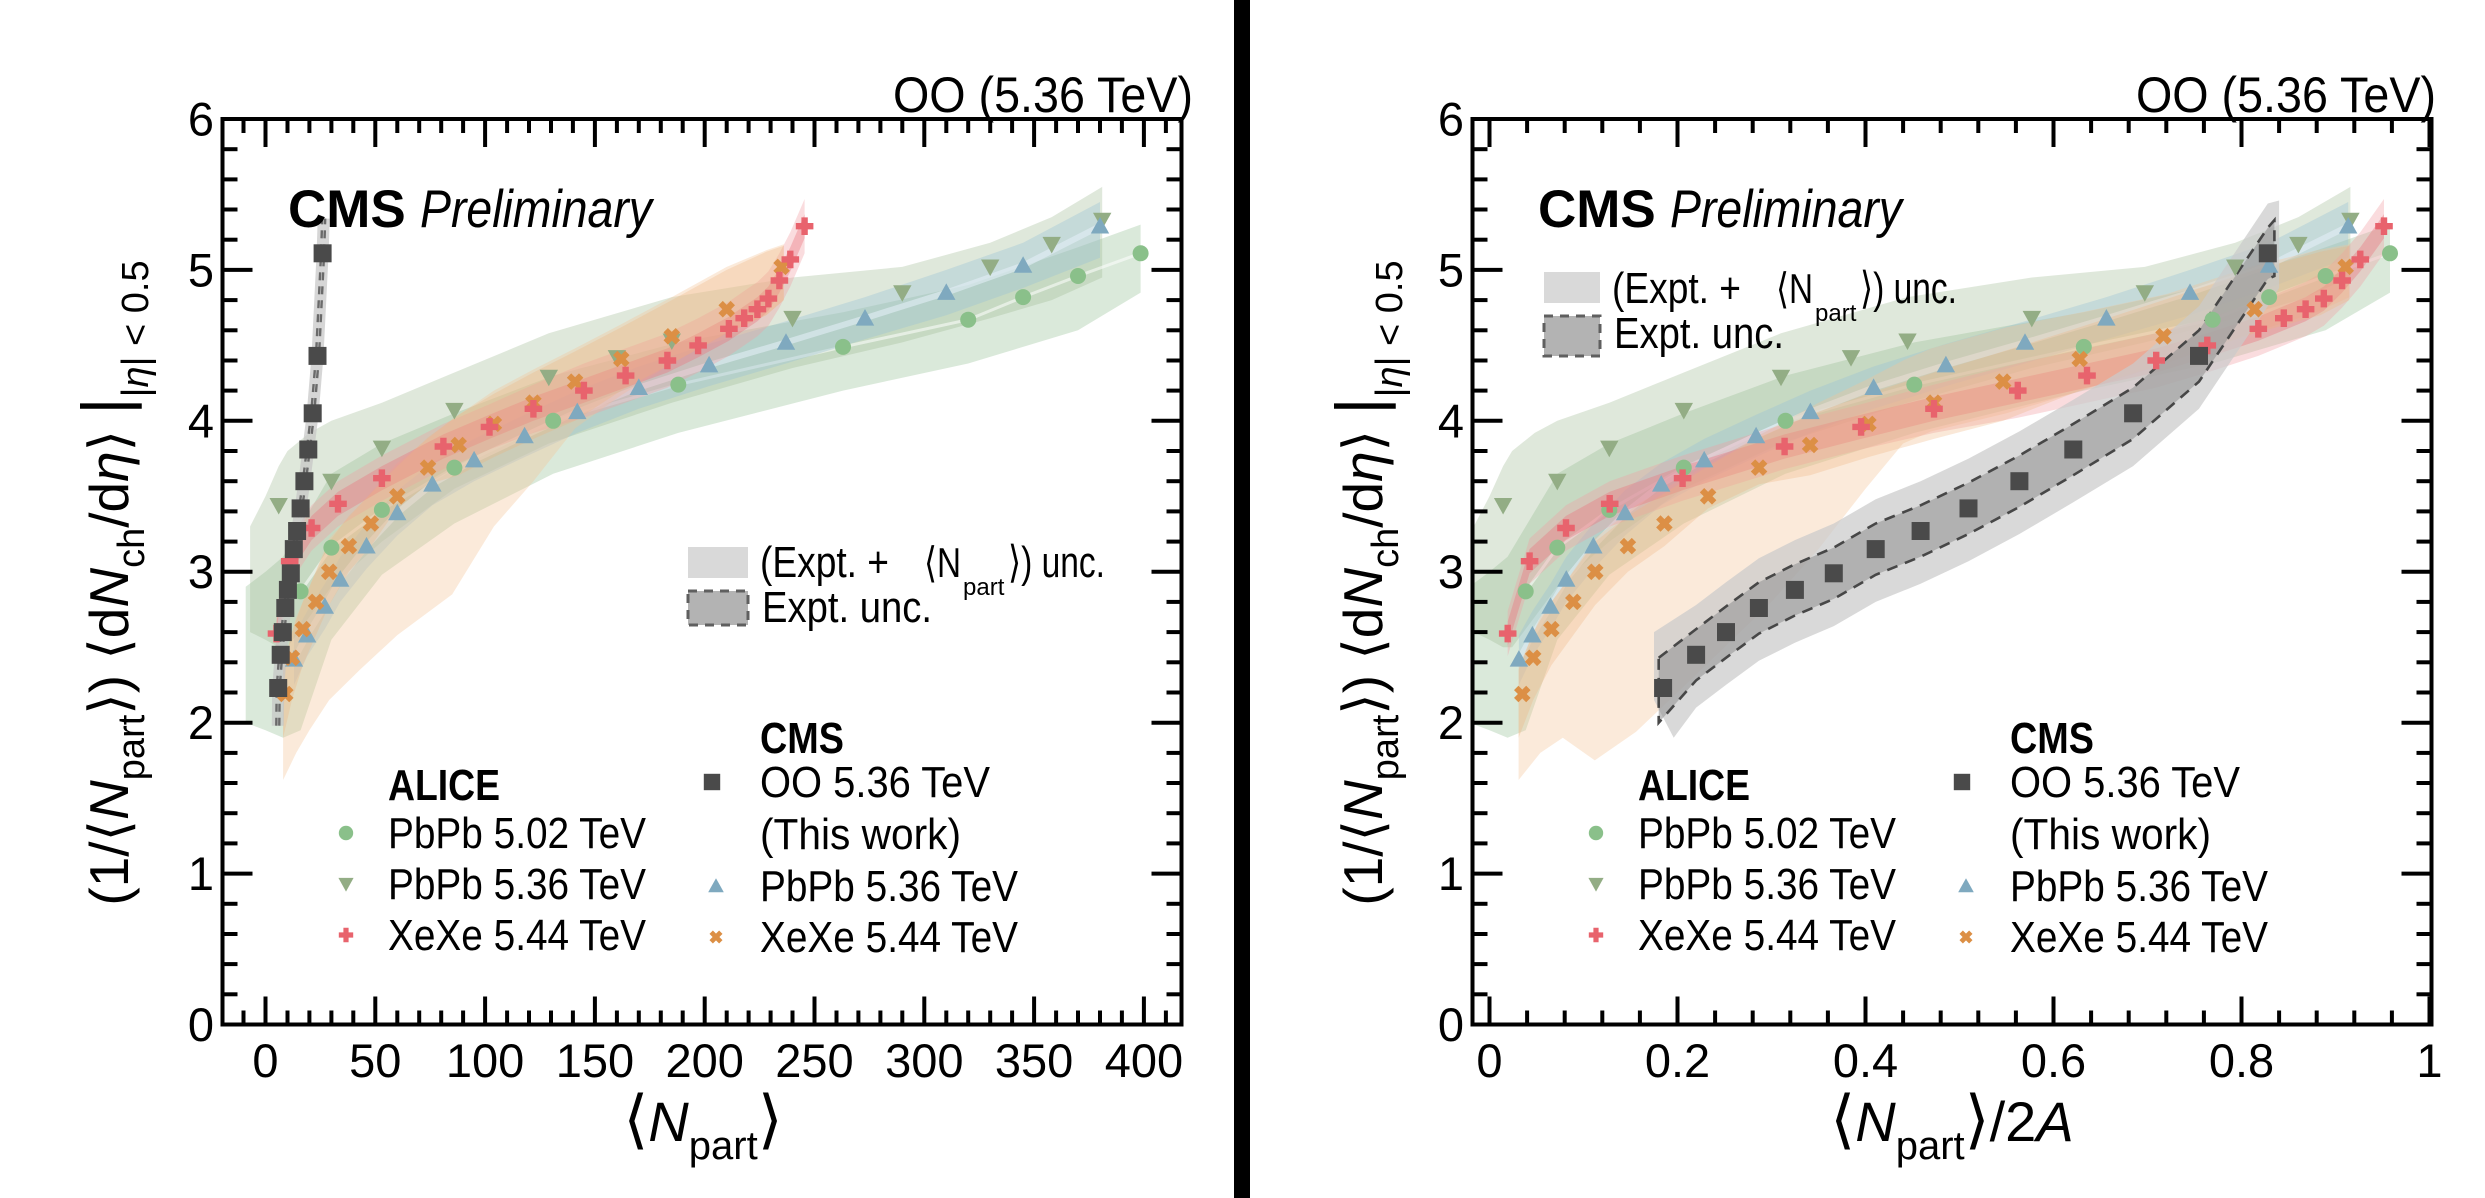 This screenshot has width=2485, height=1198. Describe the element at coordinates (1677, 1060) in the screenshot. I see `svg-text: 0.2` at that location.